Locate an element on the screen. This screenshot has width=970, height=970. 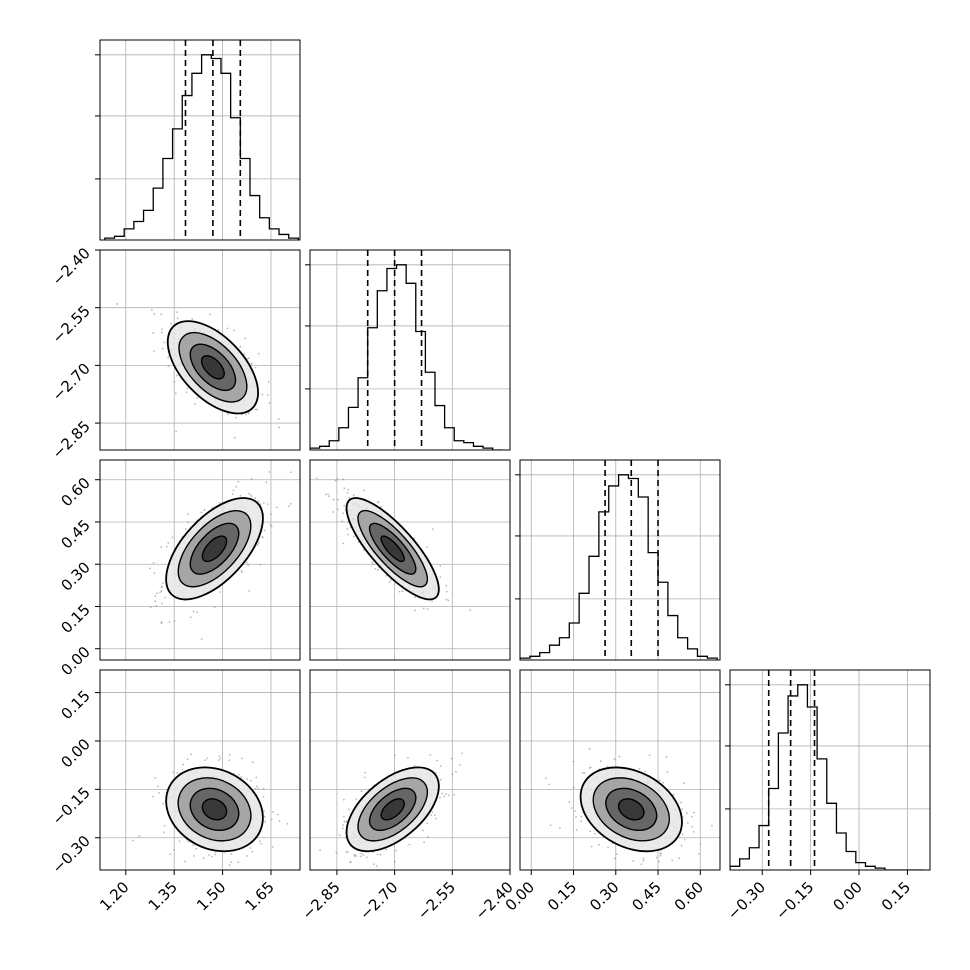
y-tick-label: −0.15 is located at coordinates (71, 805).